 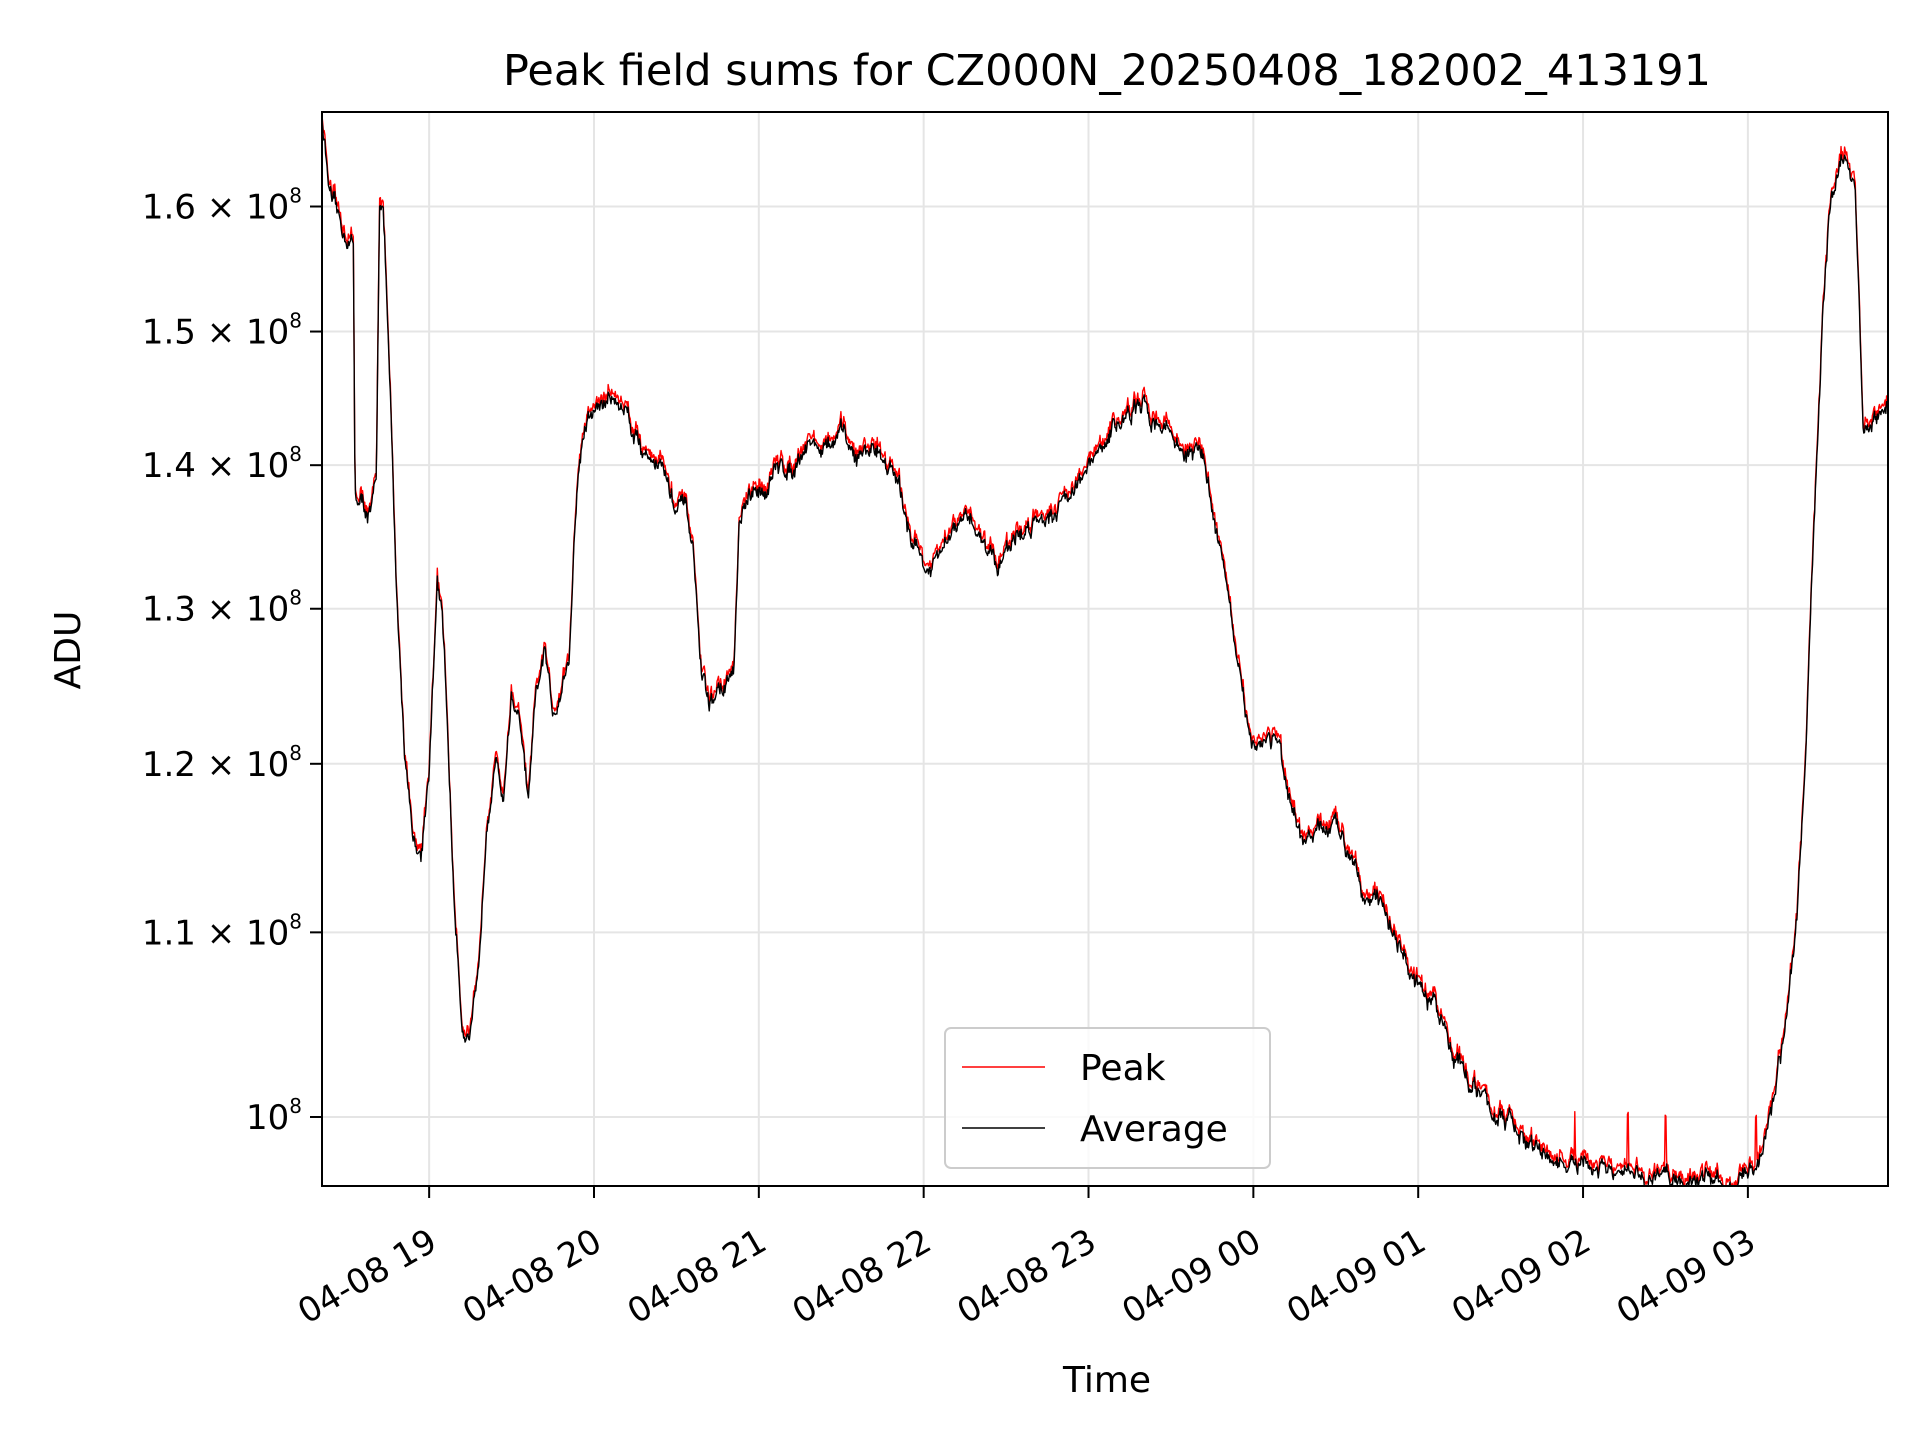 I want to click on y-tick-label: 108, so click(x=274, y=1116).